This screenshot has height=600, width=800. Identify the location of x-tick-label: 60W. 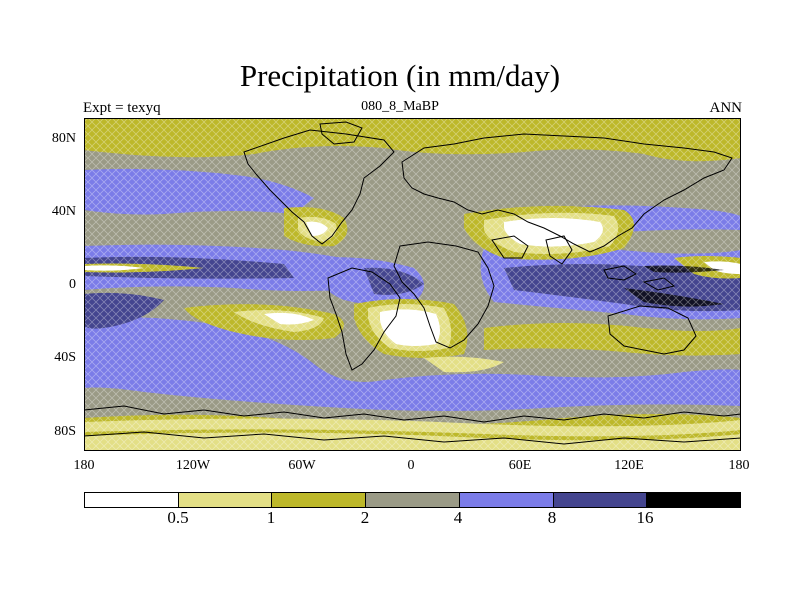
(302, 465).